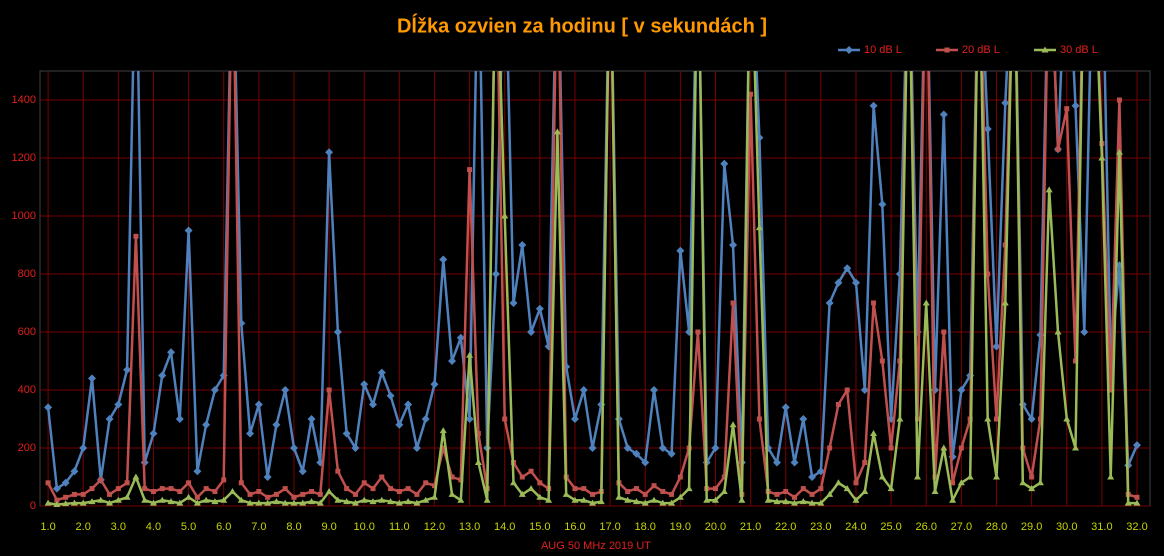  What do you see at coordinates (83, 527) in the screenshot?
I see `x-tick-label: 2.0` at bounding box center [83, 527].